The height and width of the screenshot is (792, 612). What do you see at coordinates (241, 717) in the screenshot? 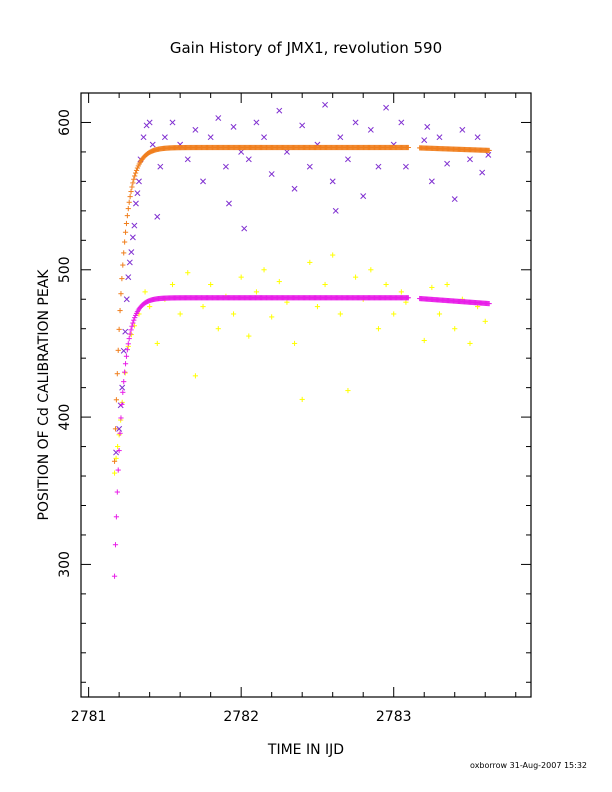
I see `x-tick-label: 2782` at bounding box center [241, 717].